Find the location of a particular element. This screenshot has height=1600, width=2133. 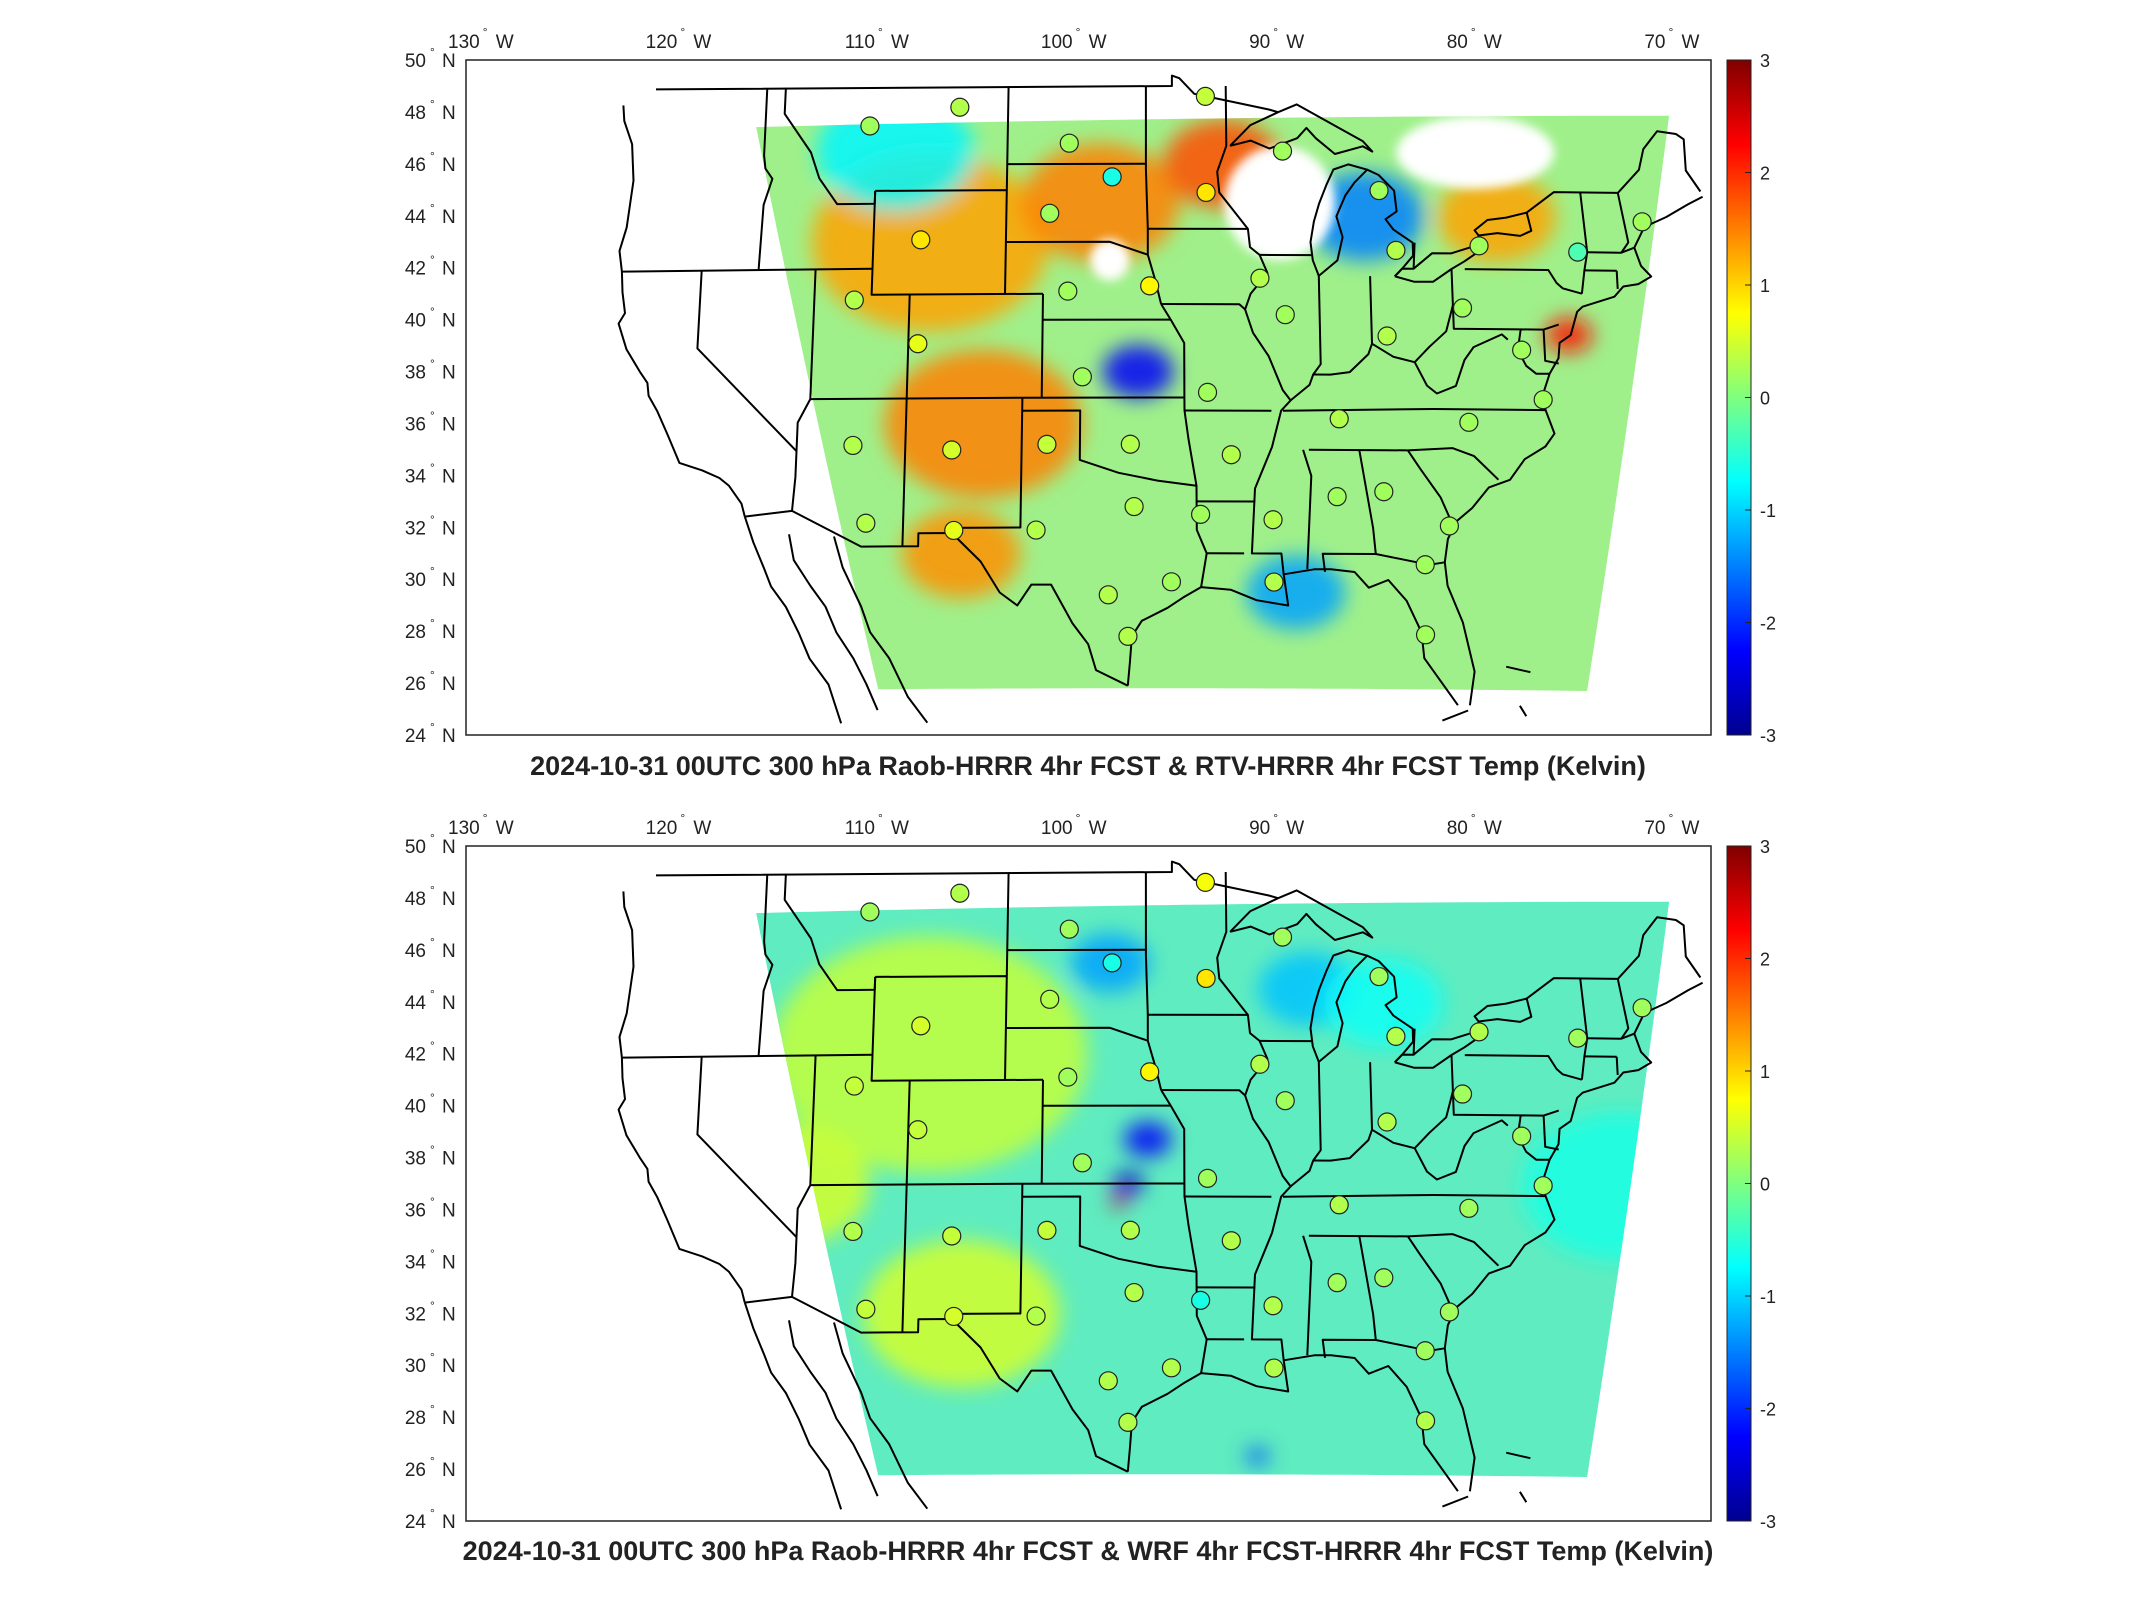

lon-tick-label: 100 ° W is located at coordinates (1074, 825).